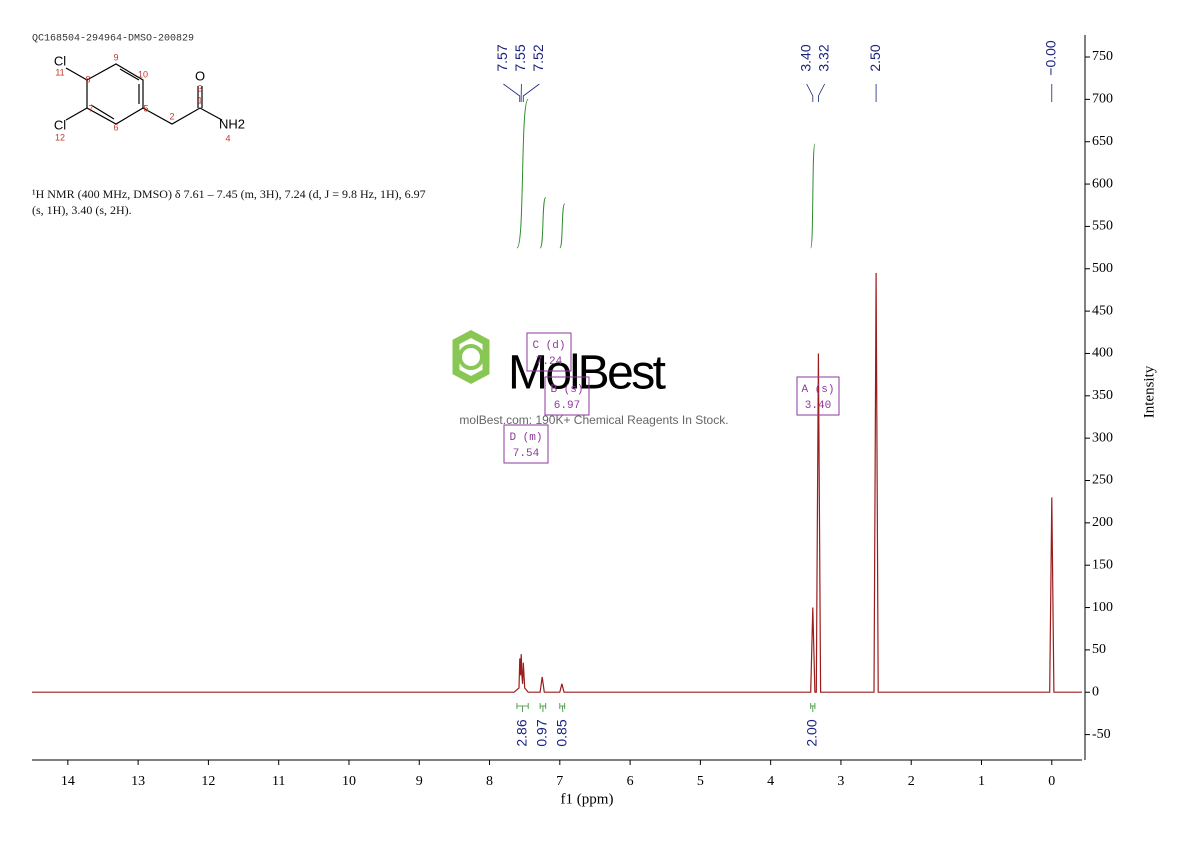  What do you see at coordinates (208, 781) in the screenshot?
I see `x-tick-label: 12` at bounding box center [208, 781].